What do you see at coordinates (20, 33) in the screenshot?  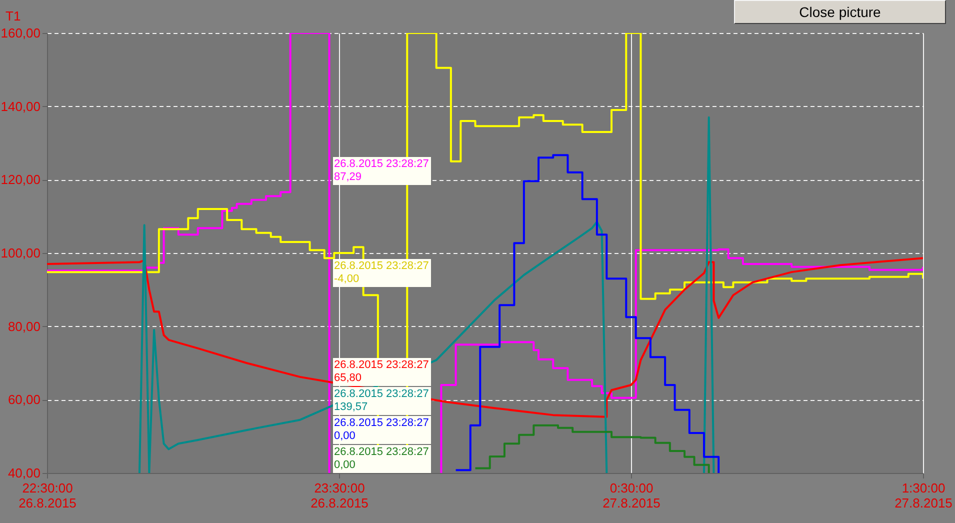 I see `y-tick-label: 160,00` at bounding box center [20, 33].